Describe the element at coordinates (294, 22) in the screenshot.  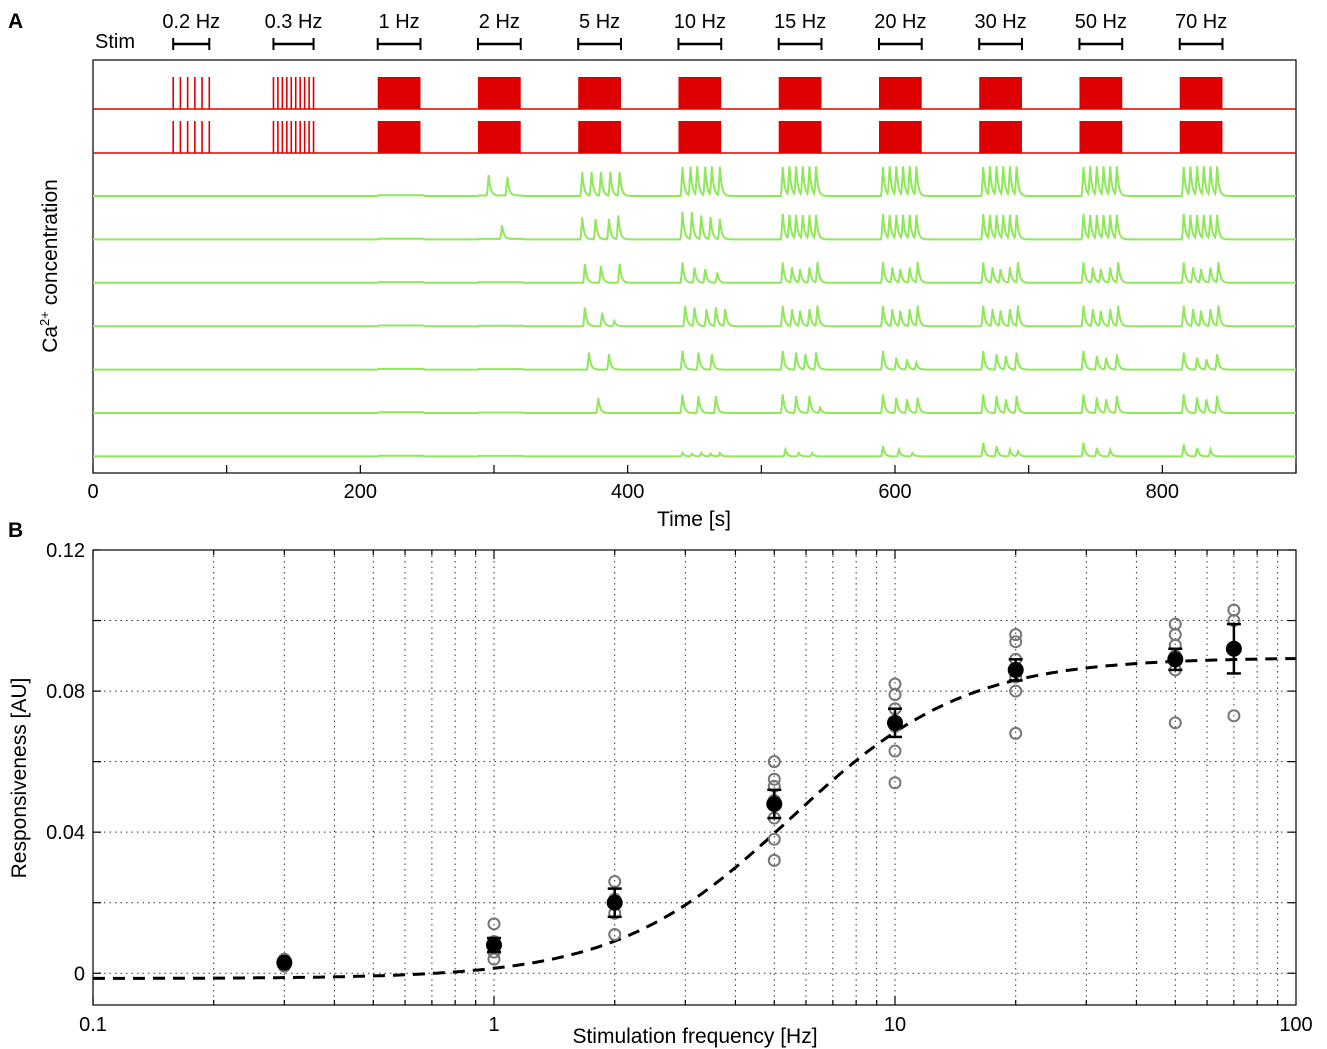
I see `stim-frequency-label: 0.3 Hz` at that location.